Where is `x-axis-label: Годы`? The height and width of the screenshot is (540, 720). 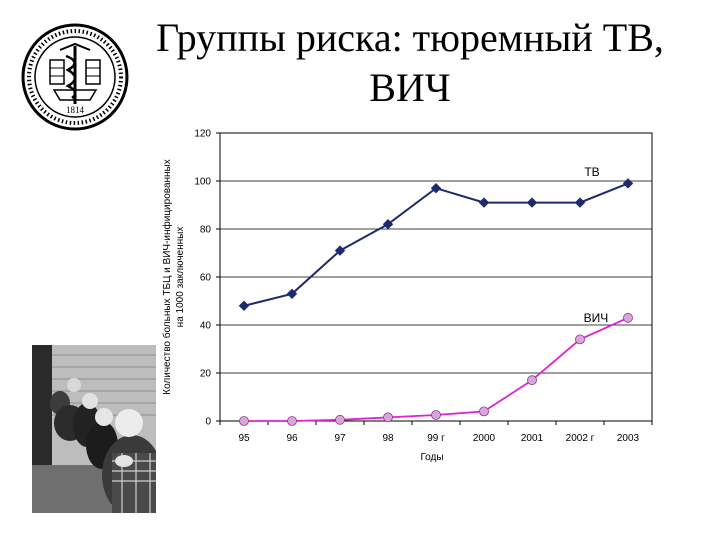 x-axis-label: Годы is located at coordinates (431, 457).